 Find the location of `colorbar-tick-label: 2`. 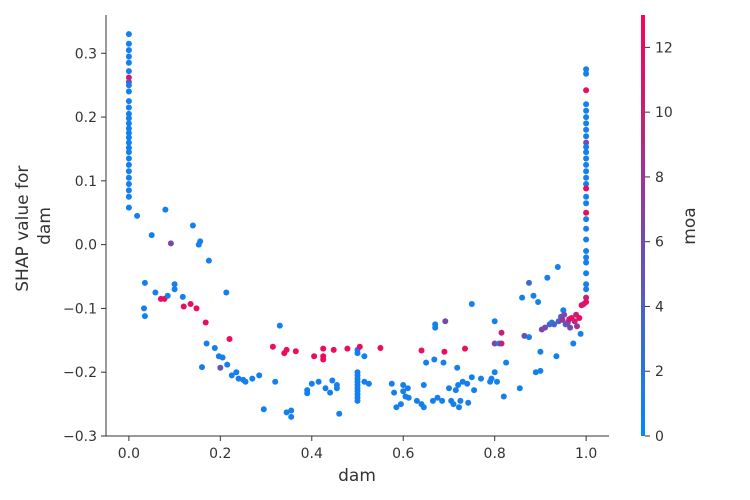

colorbar-tick-label: 2 is located at coordinates (659, 372).